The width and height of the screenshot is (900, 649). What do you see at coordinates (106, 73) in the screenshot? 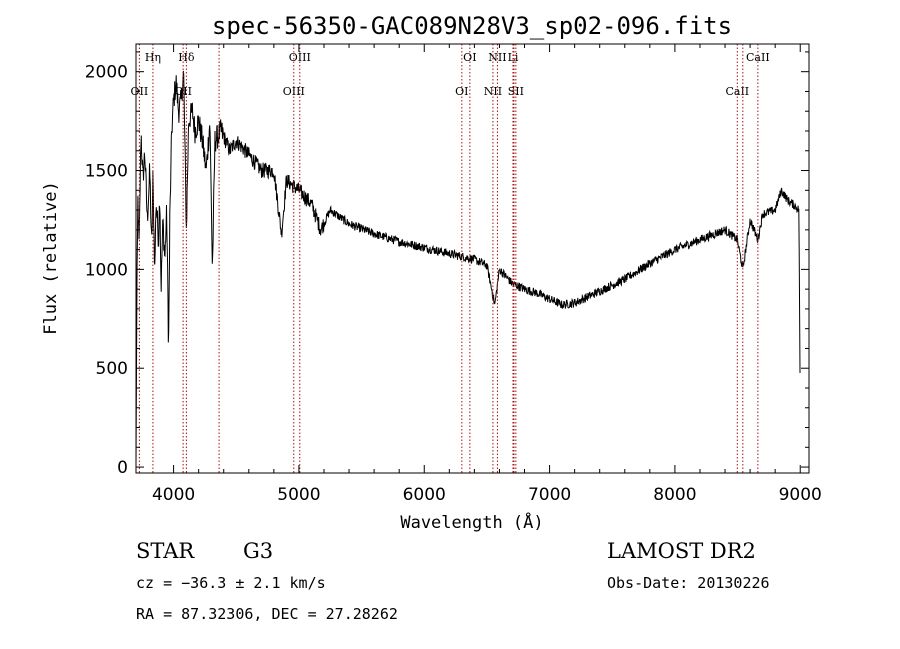
I see `y-tick-label: 2000` at bounding box center [106, 73].